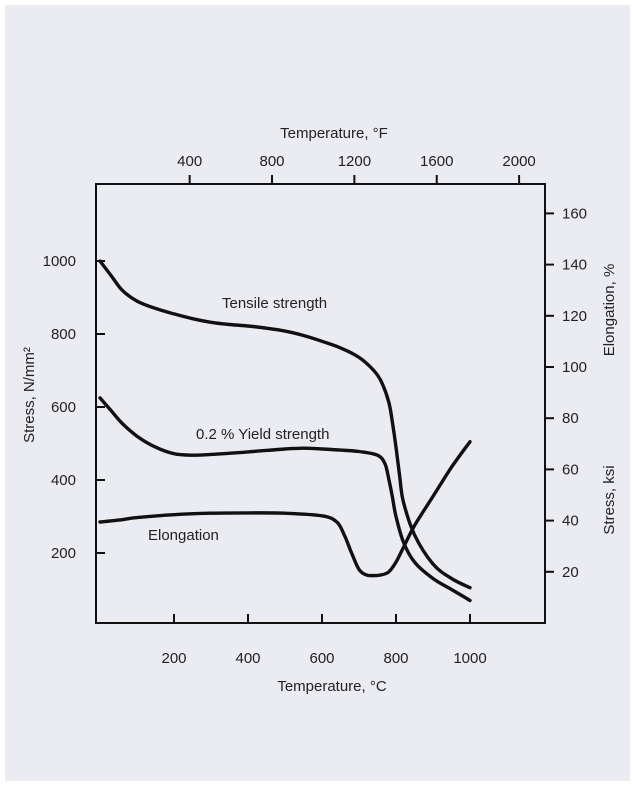 This screenshot has width=635, height=786. What do you see at coordinates (274, 303) in the screenshot?
I see `annotation-tensile-strength: Tensile strength` at bounding box center [274, 303].